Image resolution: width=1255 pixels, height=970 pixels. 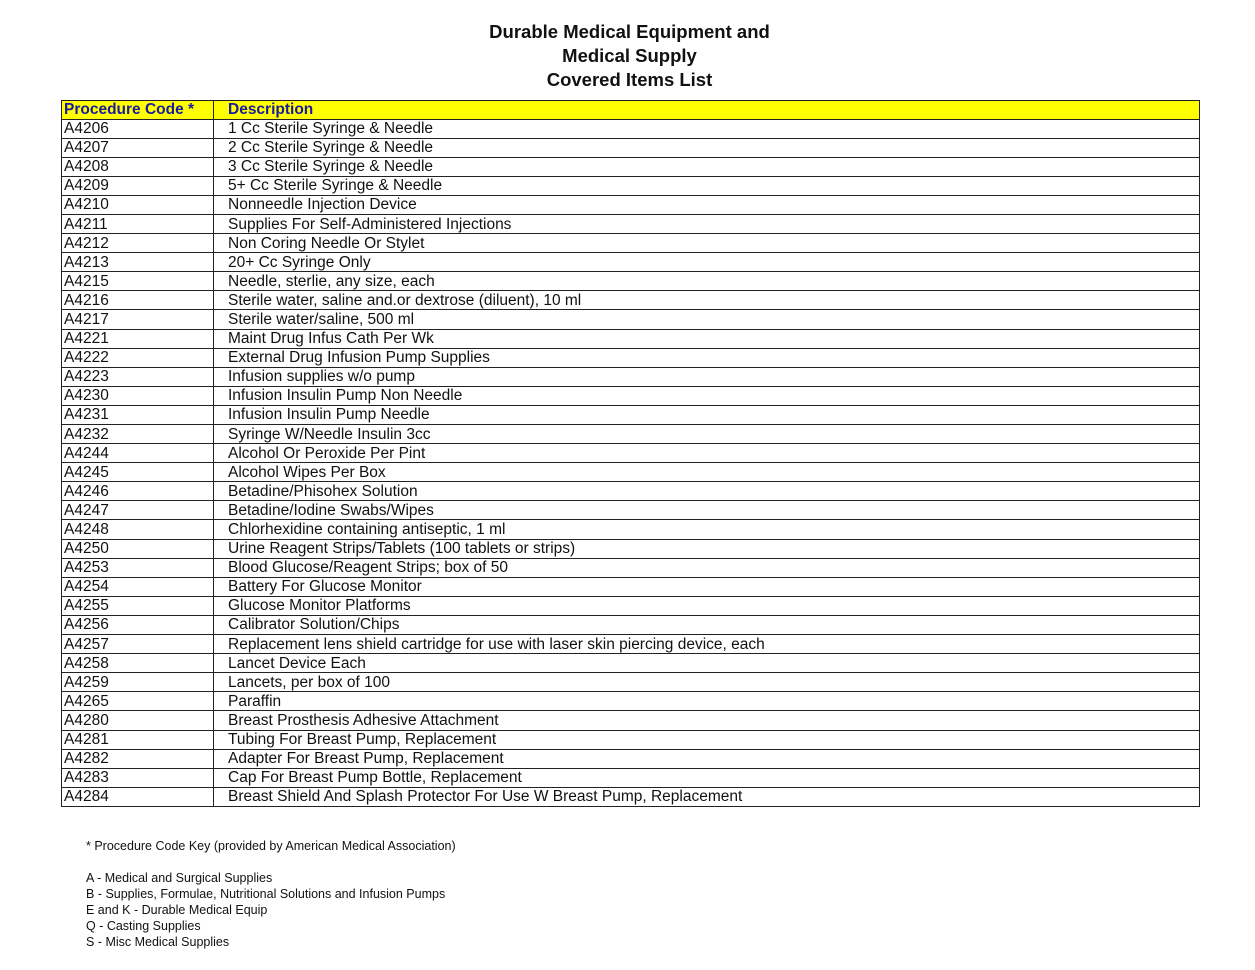 I want to click on procedure-code-cell: A4206, so click(x=137, y=128).